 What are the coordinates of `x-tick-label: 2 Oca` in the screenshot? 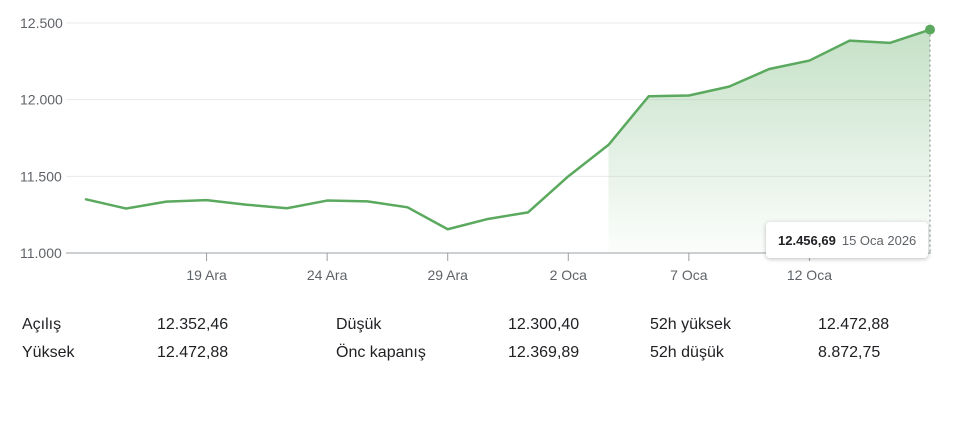 It's located at (569, 275).